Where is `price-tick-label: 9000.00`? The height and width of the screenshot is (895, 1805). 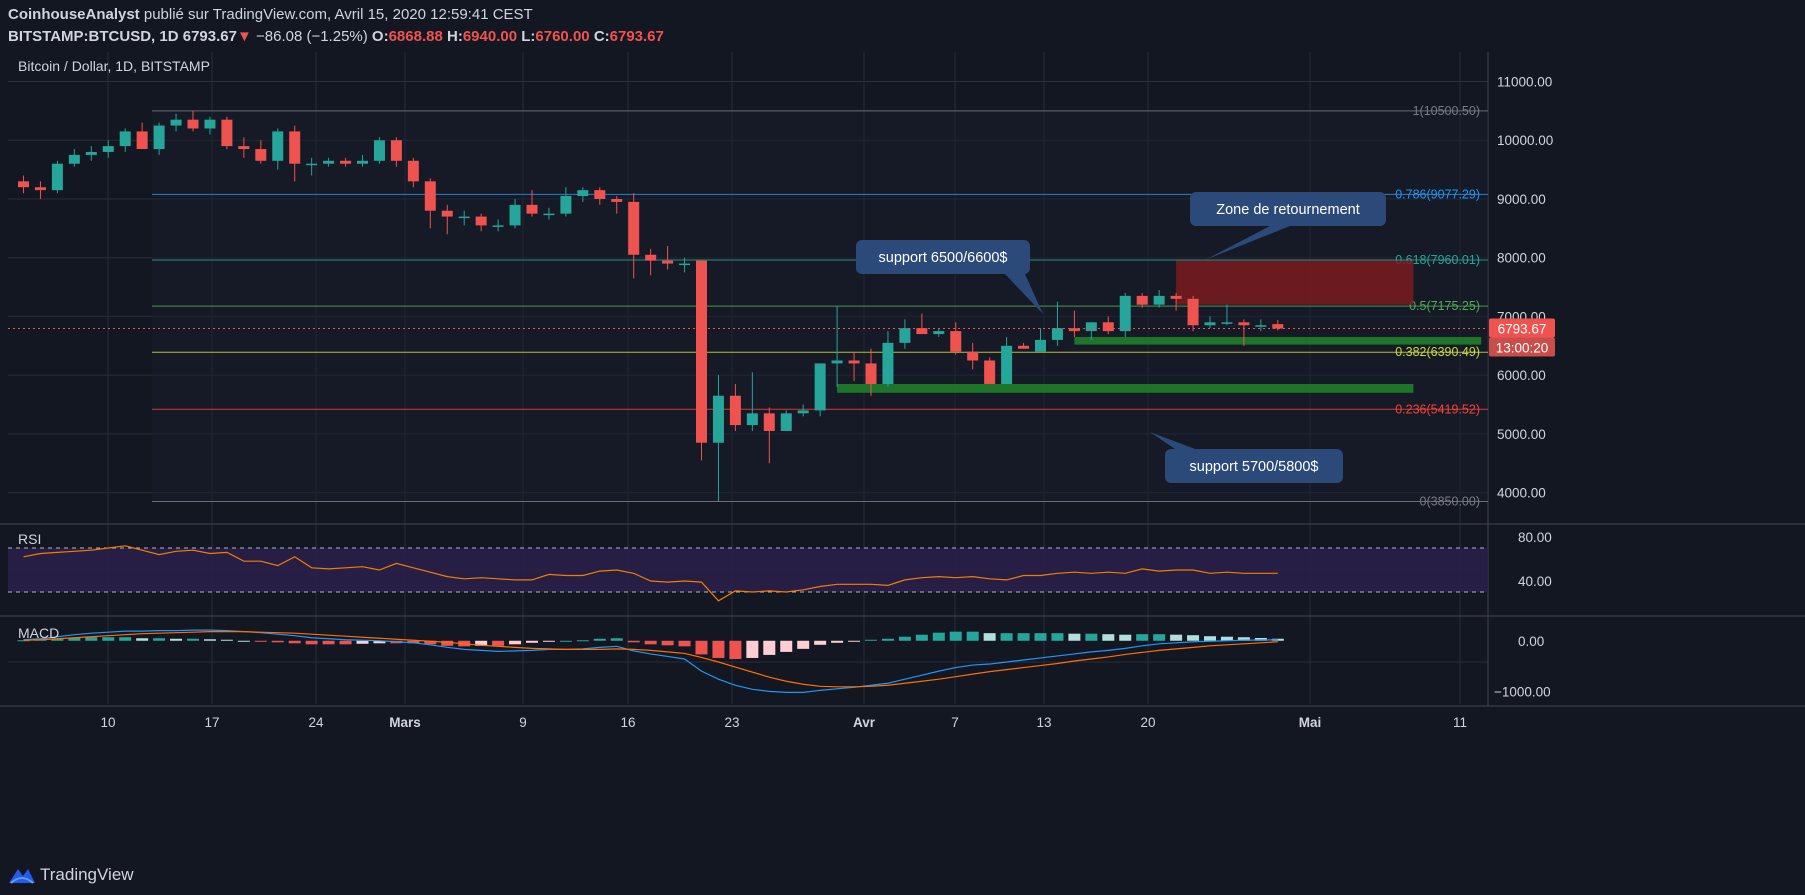
price-tick-label: 9000.00 is located at coordinates (1521, 199).